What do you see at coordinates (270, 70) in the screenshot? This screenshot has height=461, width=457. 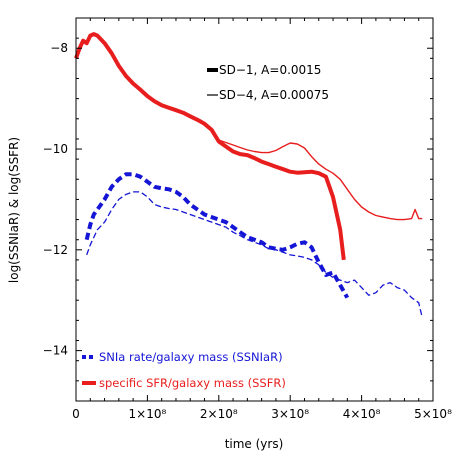 I see `legend-top-label-1: SD−1, A=0.0015` at bounding box center [270, 70].